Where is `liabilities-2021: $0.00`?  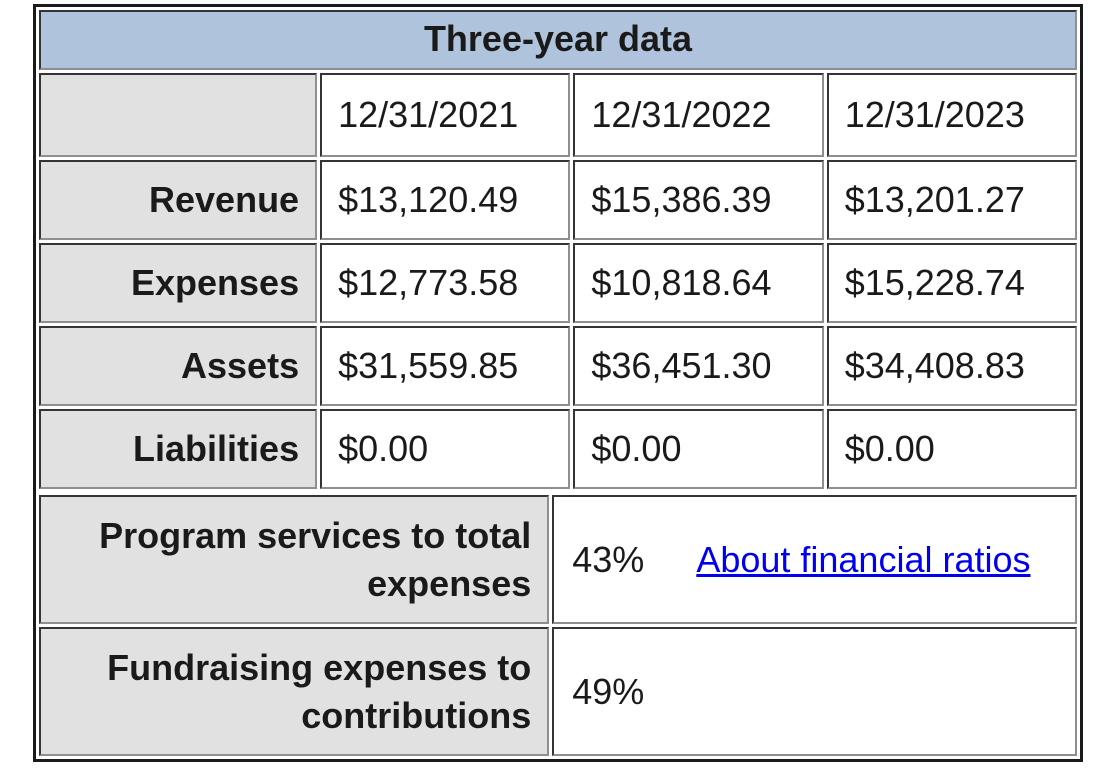 liabilities-2021: $0.00 is located at coordinates (445, 449).